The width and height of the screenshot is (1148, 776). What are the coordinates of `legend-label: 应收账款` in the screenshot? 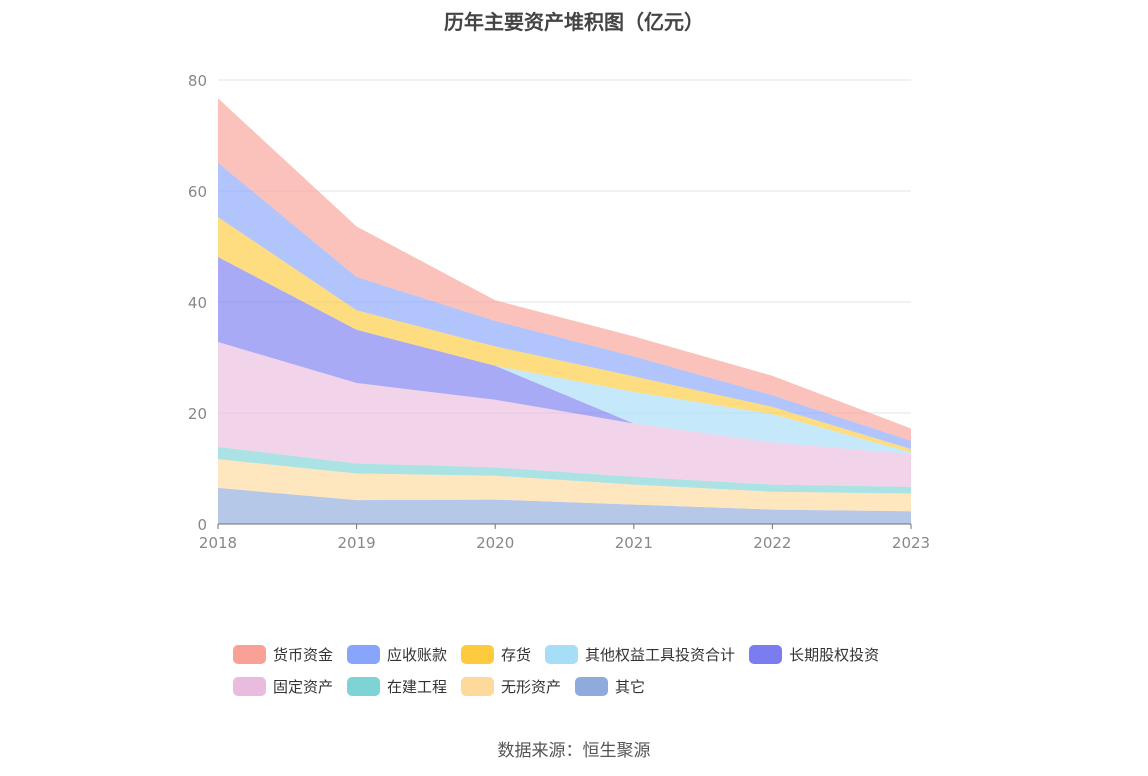 It's located at (417, 654).